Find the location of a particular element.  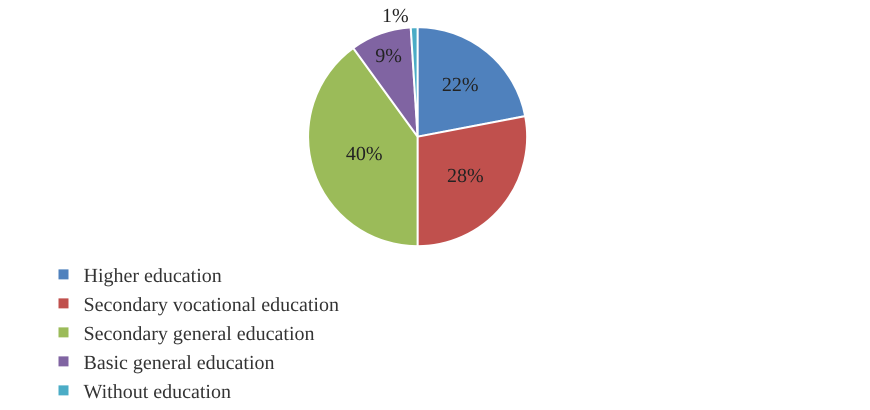

data-label: 9% is located at coordinates (388, 56).